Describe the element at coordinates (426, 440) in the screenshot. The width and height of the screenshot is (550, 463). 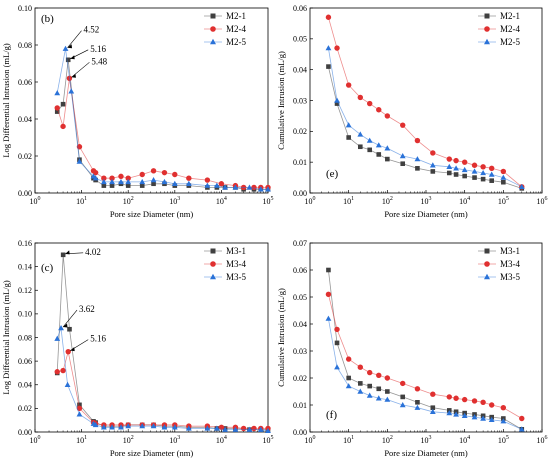
I see `x-tick-label: 10³` at that location.